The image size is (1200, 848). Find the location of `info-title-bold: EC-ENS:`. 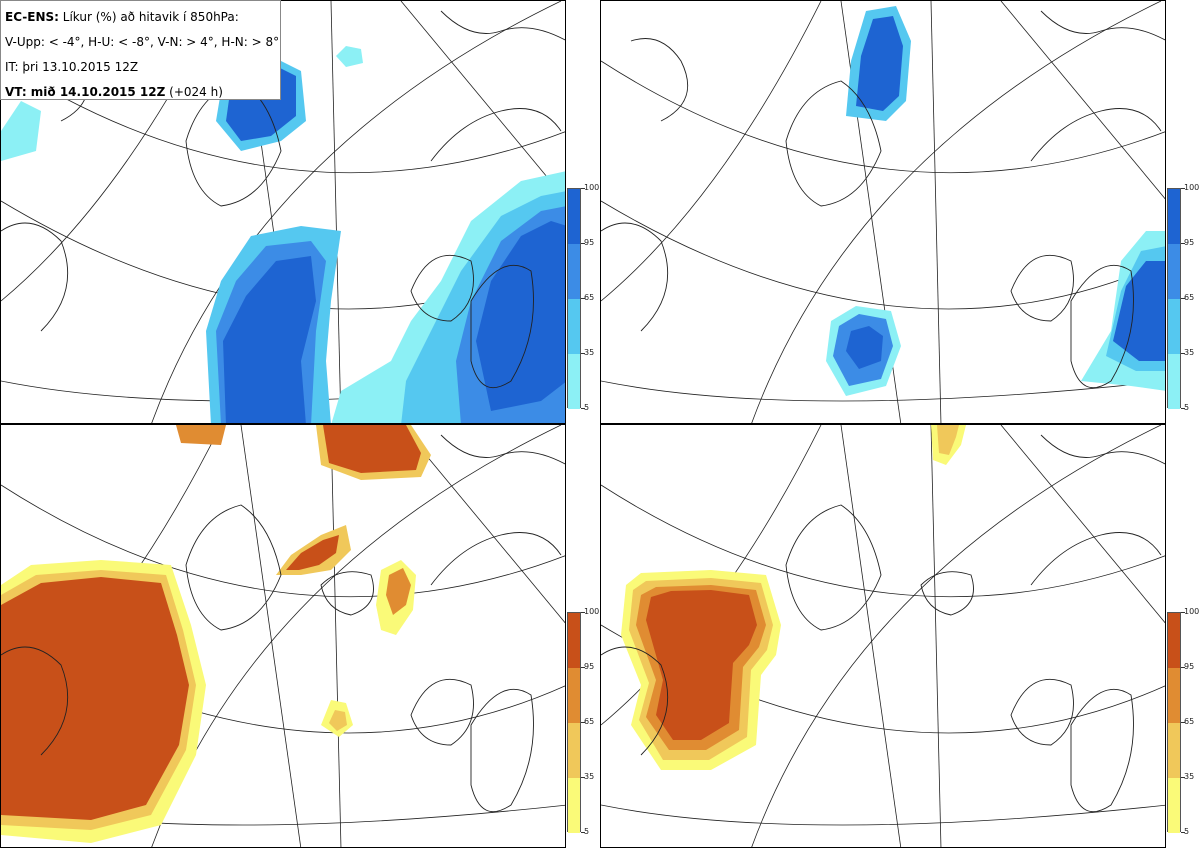

info-title-bold: EC-ENS: is located at coordinates (32, 17).